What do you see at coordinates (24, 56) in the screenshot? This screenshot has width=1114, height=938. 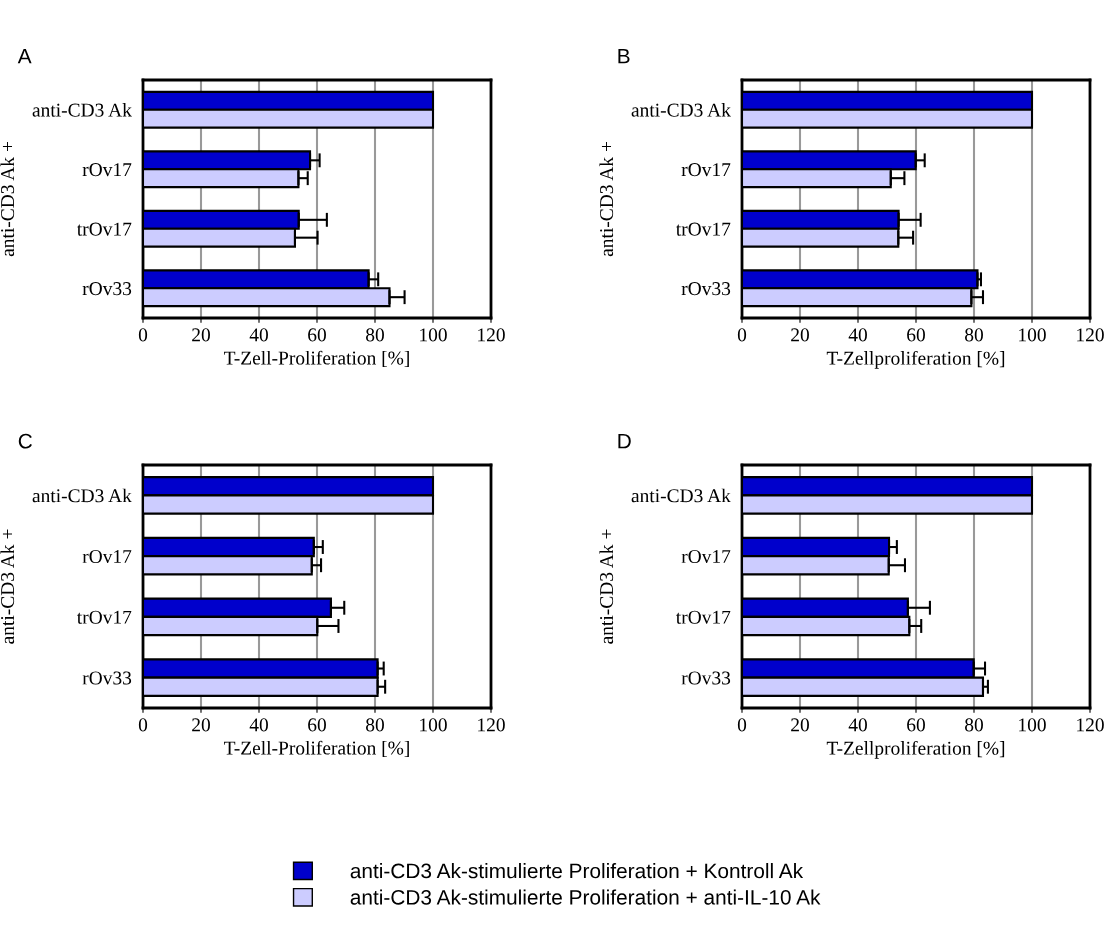 I see `chart-title: A` at bounding box center [24, 56].